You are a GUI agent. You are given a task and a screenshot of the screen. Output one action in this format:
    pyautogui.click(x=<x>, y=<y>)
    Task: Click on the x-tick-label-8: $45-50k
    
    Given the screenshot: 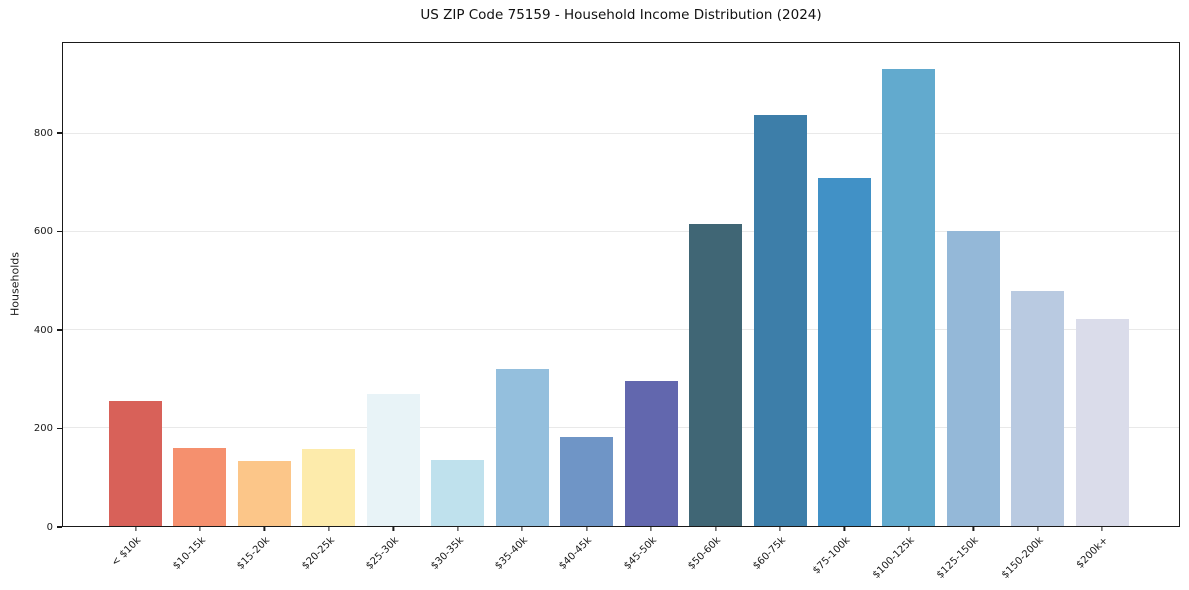 What is the action you would take?
    pyautogui.click(x=640, y=553)
    